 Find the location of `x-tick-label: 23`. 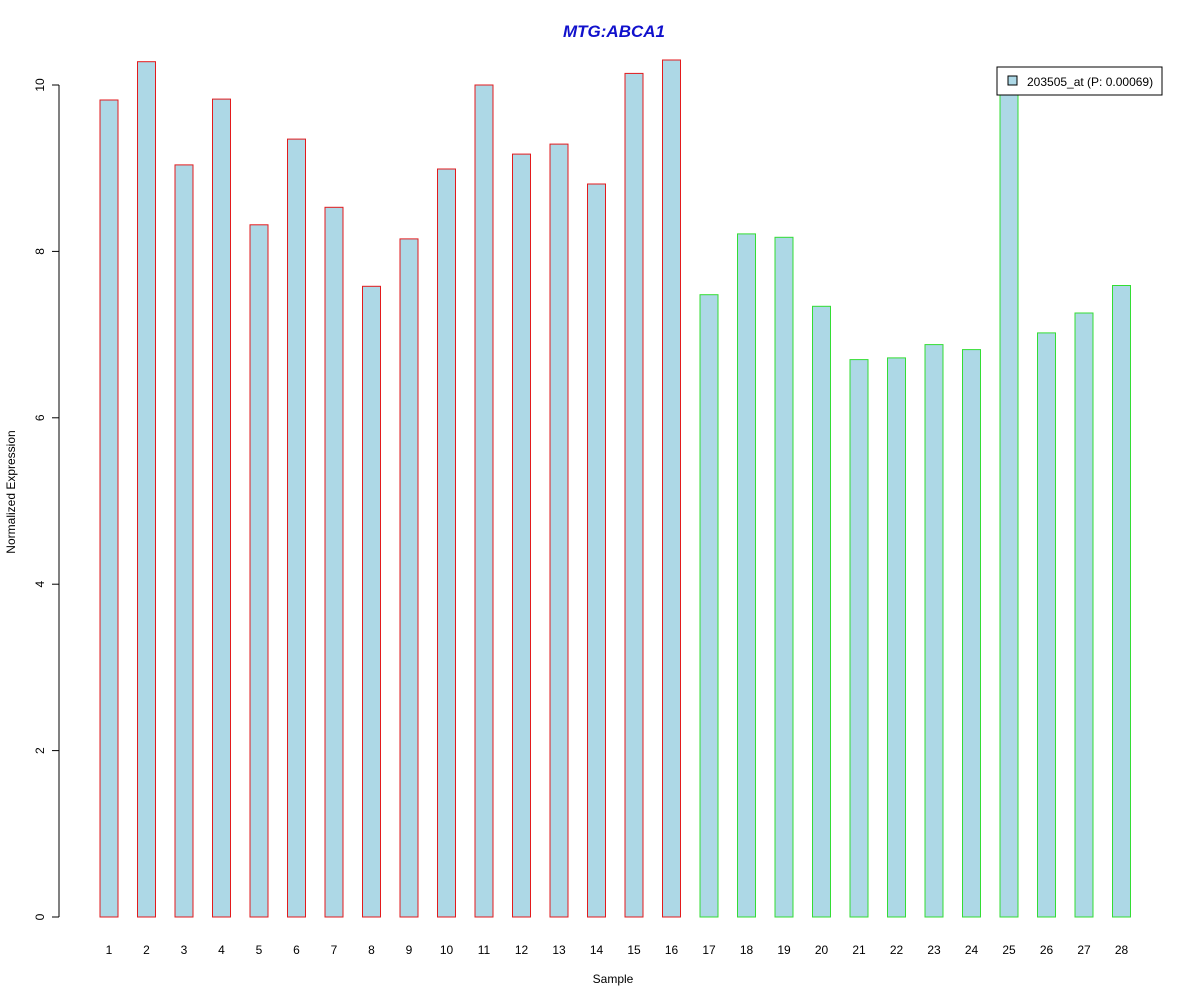

x-tick-label: 23 is located at coordinates (934, 950).